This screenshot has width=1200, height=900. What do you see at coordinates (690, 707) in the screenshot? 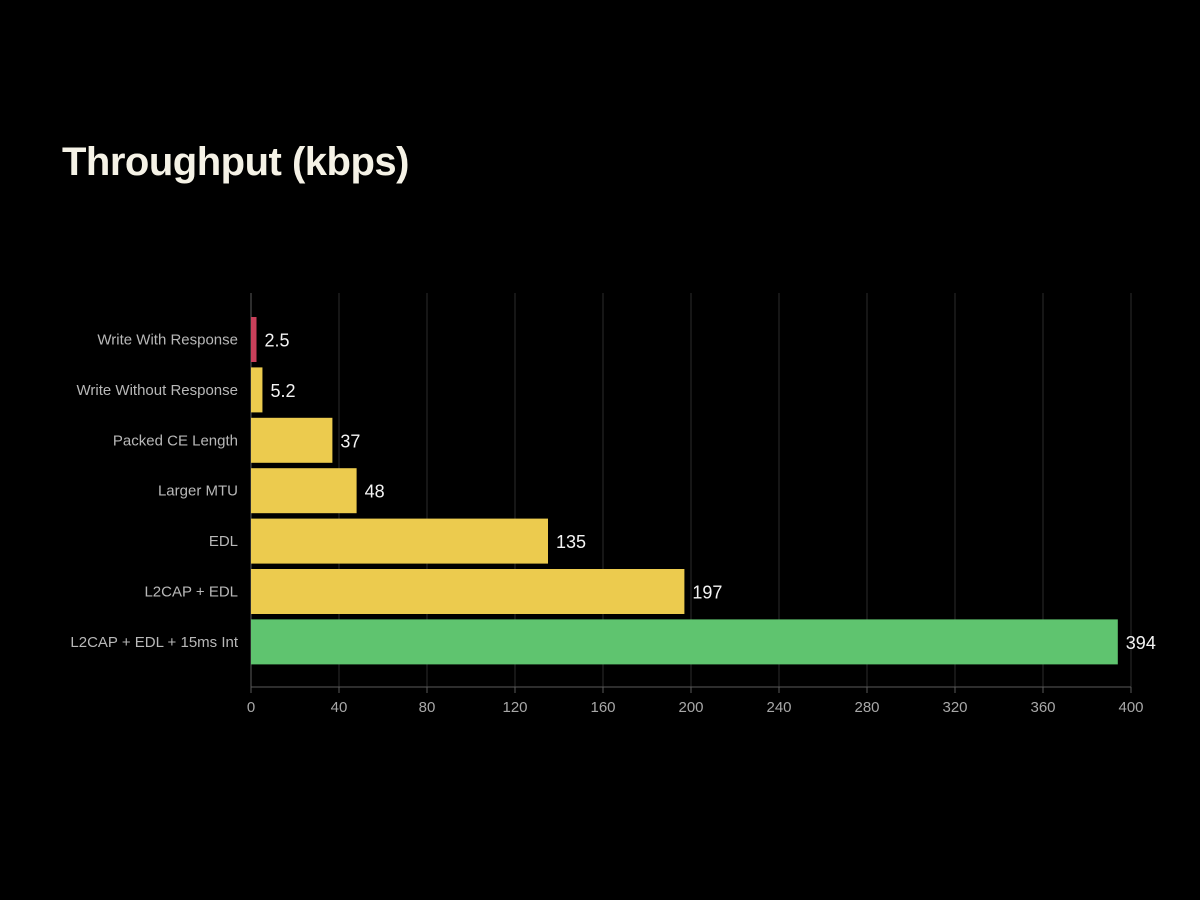
I see `x-tick-label: 200` at bounding box center [690, 707].